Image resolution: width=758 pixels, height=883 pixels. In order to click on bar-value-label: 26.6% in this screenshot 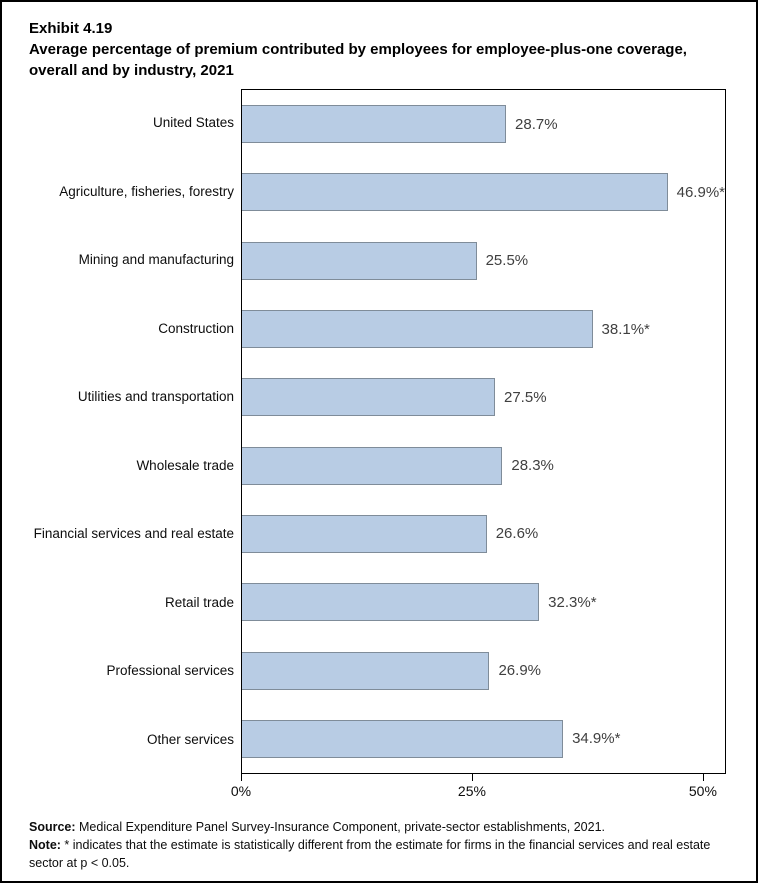, I will do `click(517, 534)`.